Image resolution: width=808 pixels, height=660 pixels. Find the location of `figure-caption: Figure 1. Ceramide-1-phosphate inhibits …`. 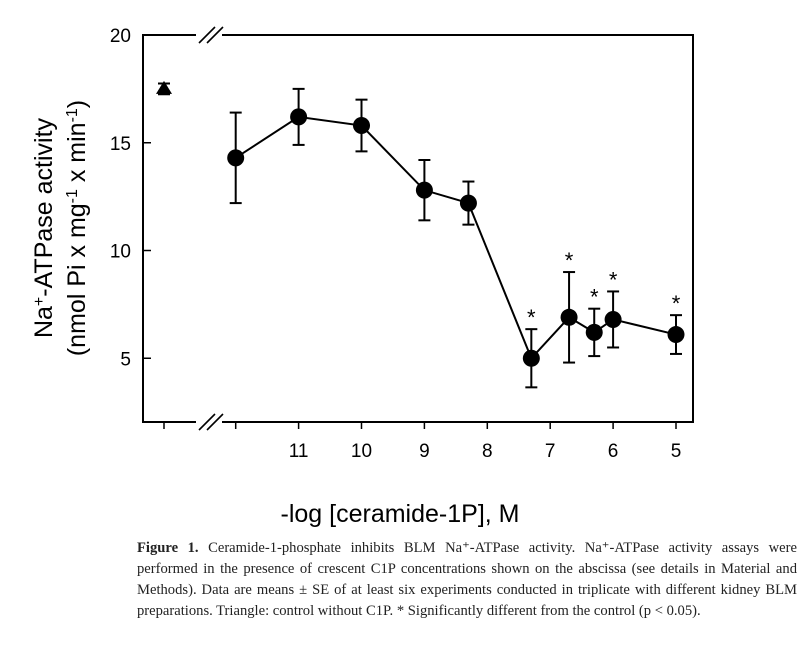

figure-caption: Figure 1. Ceramide-1-phosphate inhibits … is located at coordinates (467, 580).